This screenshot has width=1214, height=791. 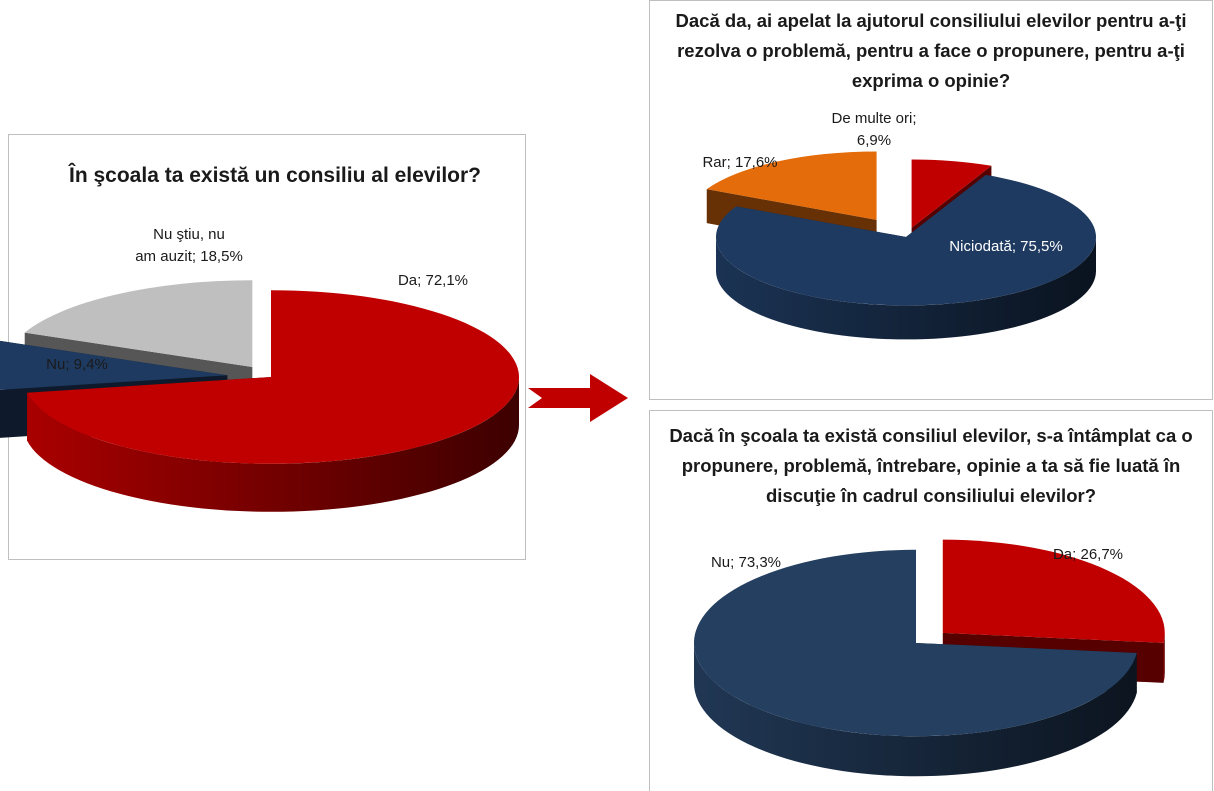 What do you see at coordinates (746, 562) in the screenshot?
I see `data-label-nu: Nu; 73,3%` at bounding box center [746, 562].